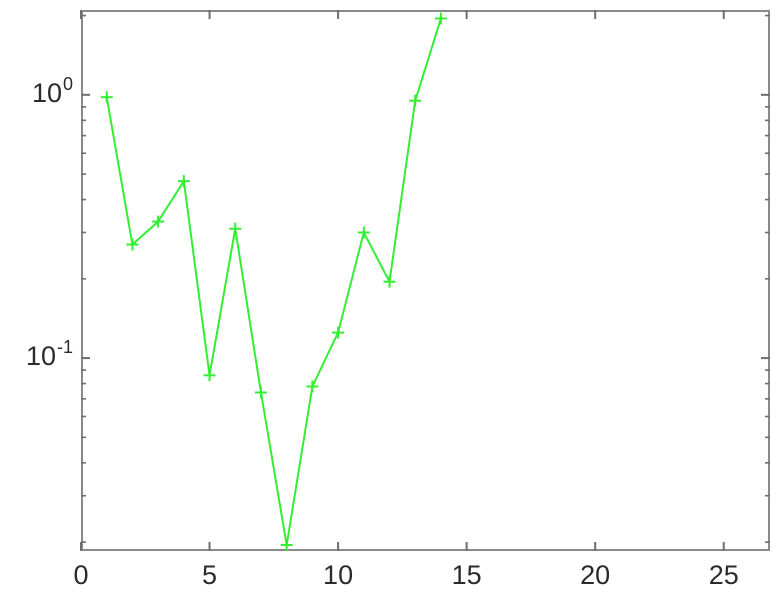 The image size is (782, 600). I want to click on y-tick-exponent: 0, so click(67, 83).